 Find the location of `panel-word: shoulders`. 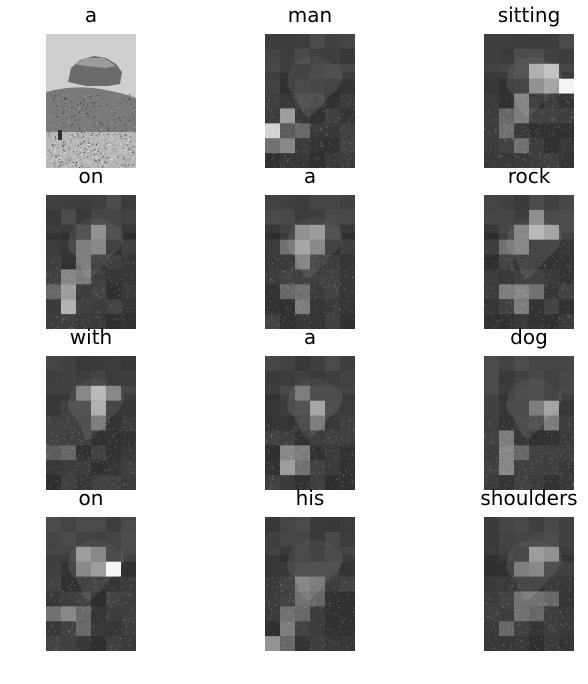

panel-word: shoulders is located at coordinates (529, 498).